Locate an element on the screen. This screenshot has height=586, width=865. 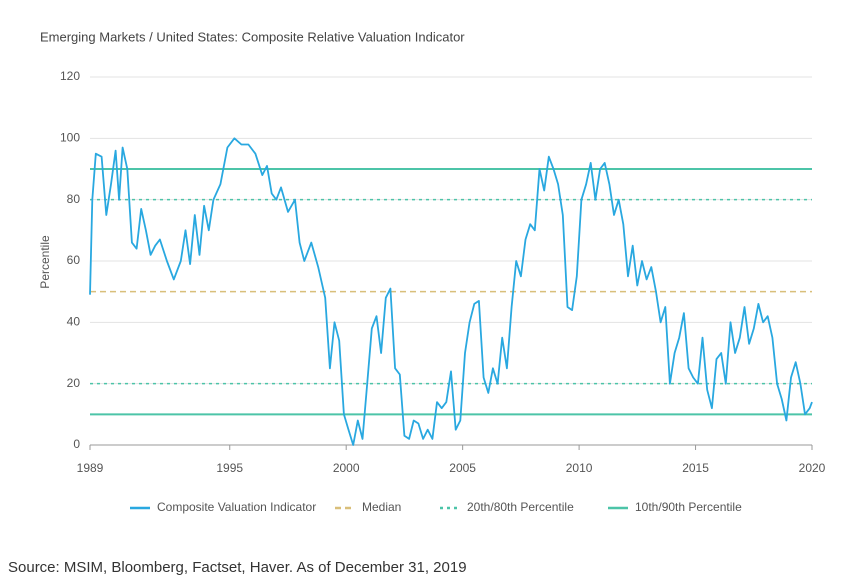
x-tick-label: 2020 is located at coordinates (812, 468).